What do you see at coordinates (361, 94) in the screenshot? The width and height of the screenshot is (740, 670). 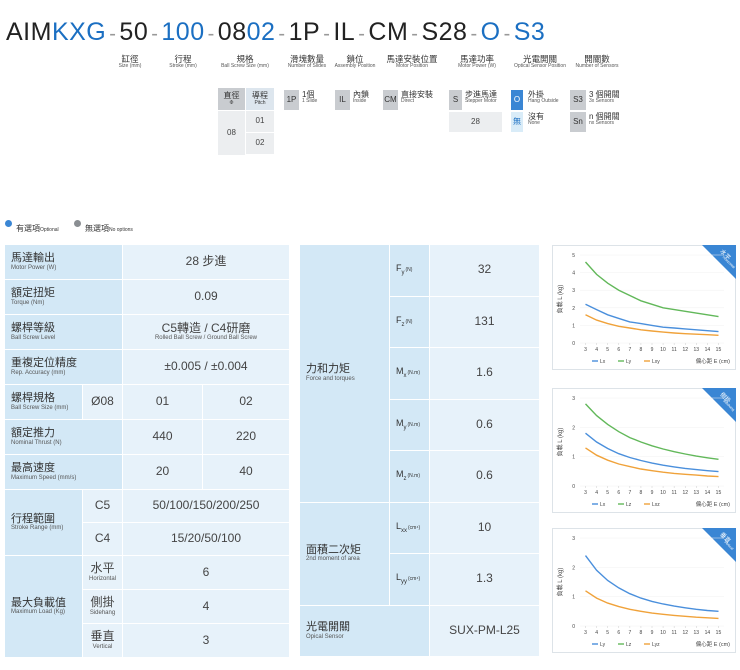 I see `option-zh: 內鎖` at bounding box center [361, 94].